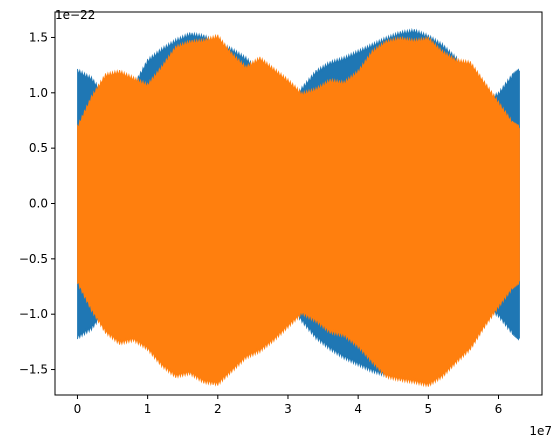  Describe the element at coordinates (540, 431) in the screenshot. I see `x-offset-label: 1e7` at that location.